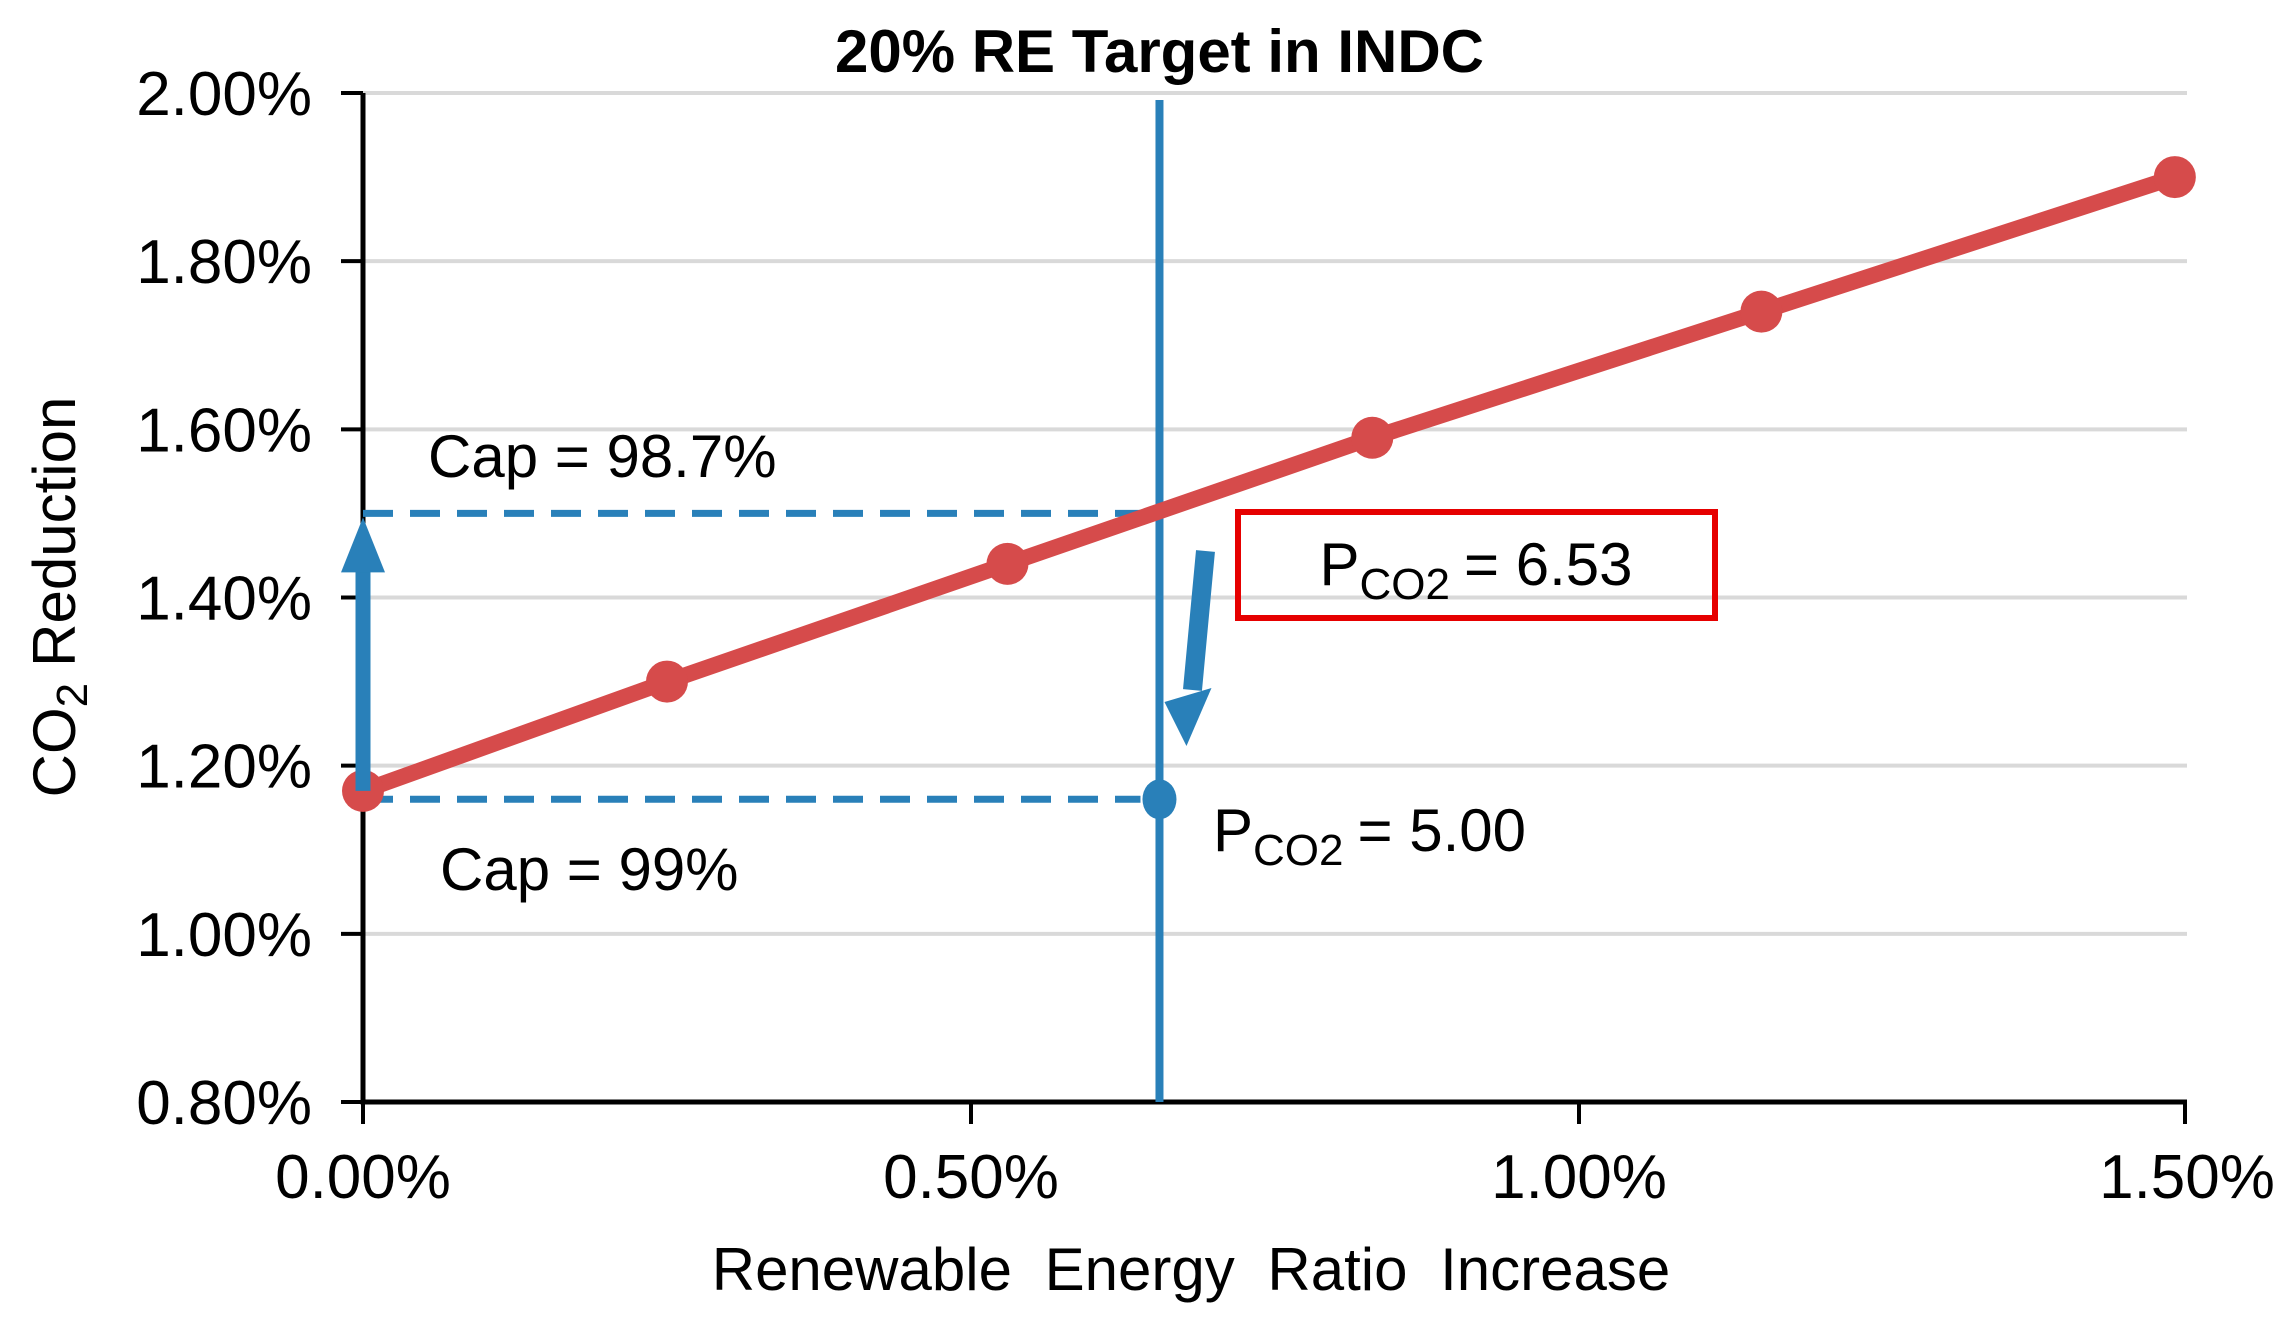  I want to click on pco2-low-value: = 5.00, so click(1442, 830).